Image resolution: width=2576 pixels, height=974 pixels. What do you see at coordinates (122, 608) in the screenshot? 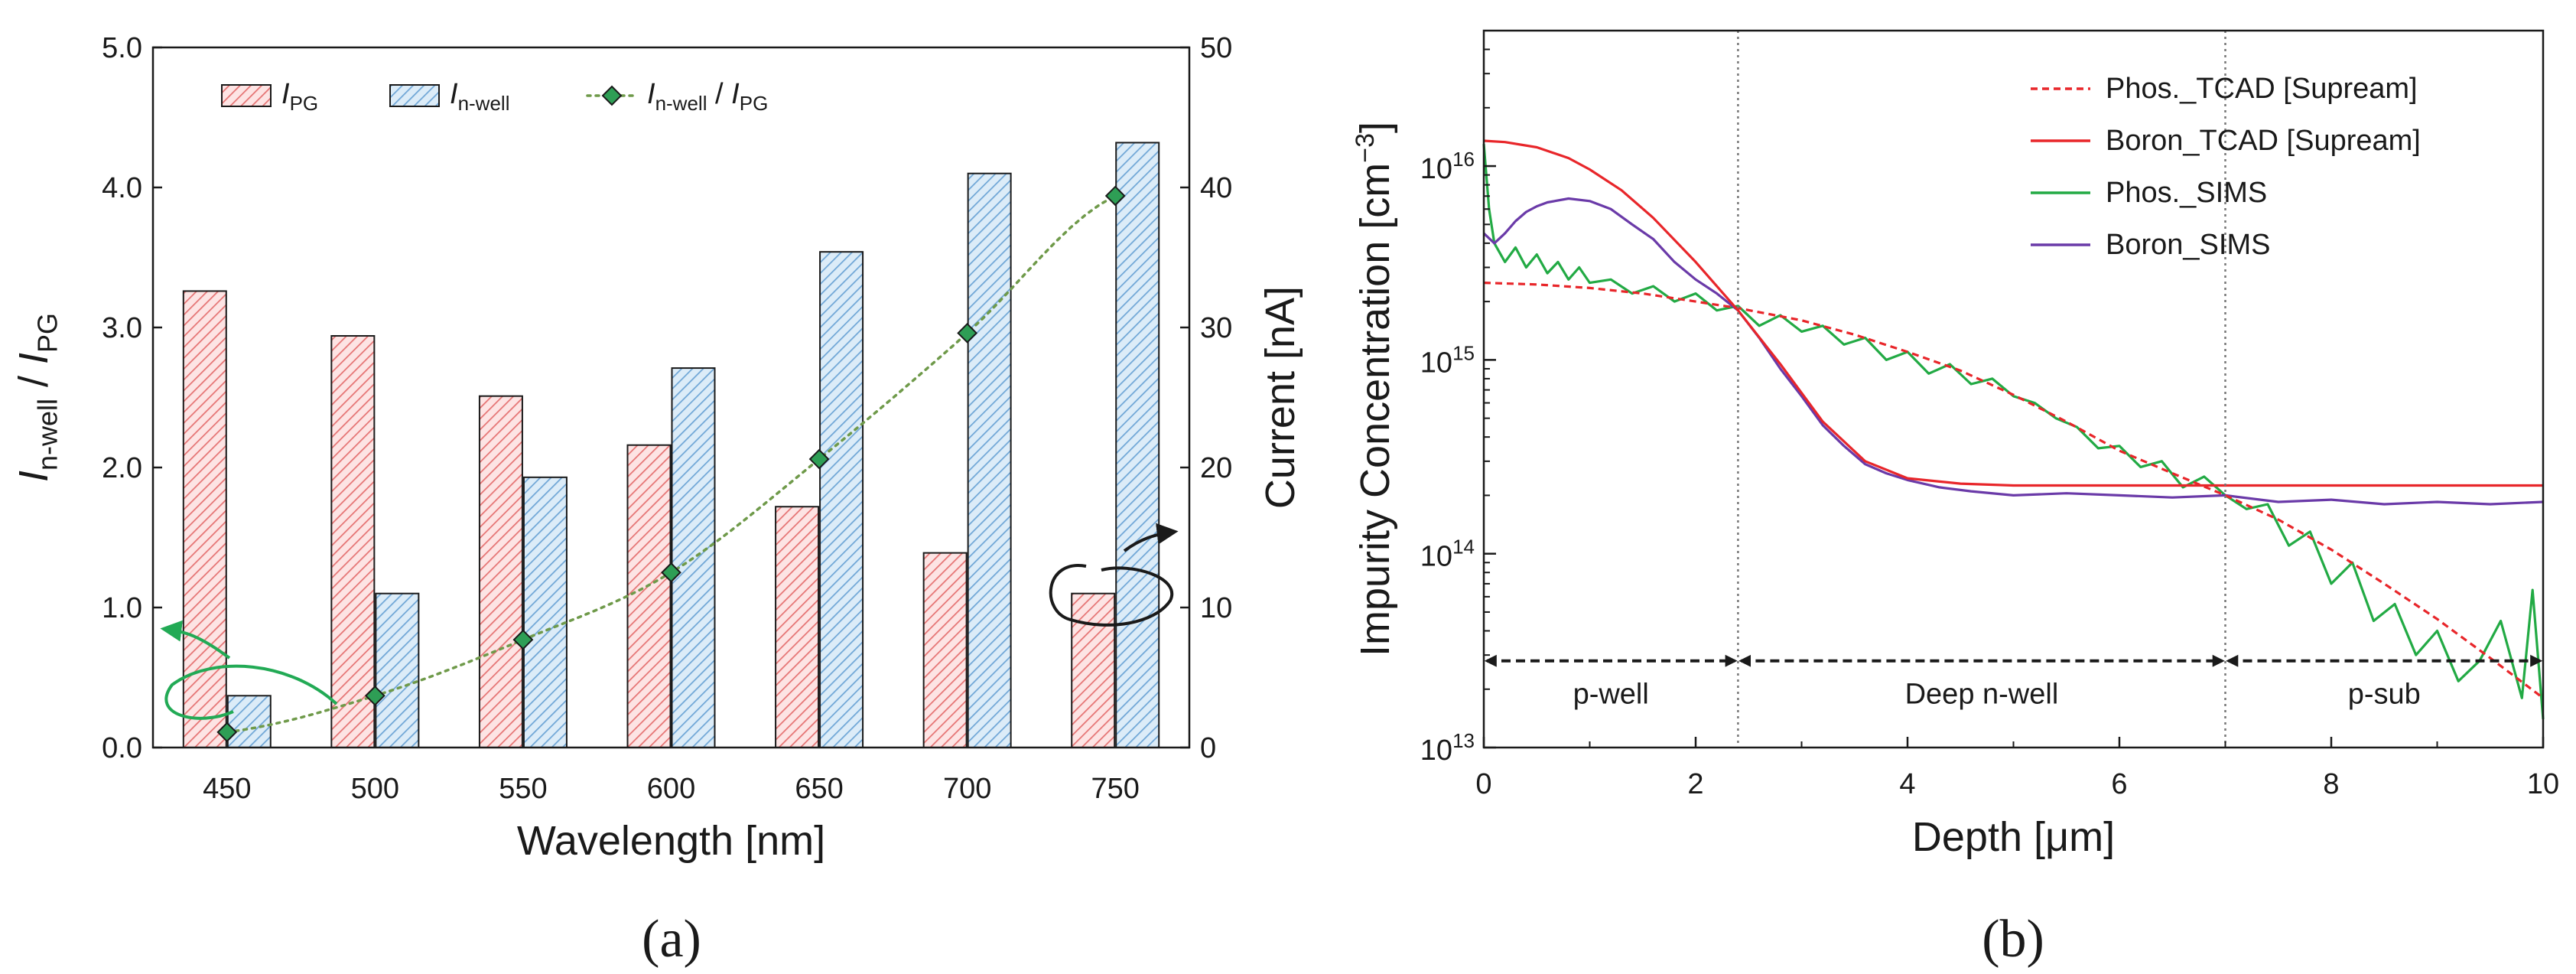
I see `y-left-tick-label: 1.0` at bounding box center [122, 608].